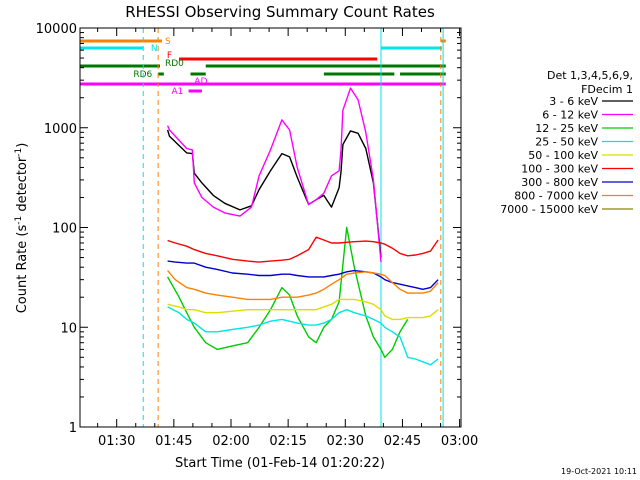 The height and width of the screenshot is (480, 640). What do you see at coordinates (22, 186) in the screenshot?
I see `y-axis-label-mid: detector` at bounding box center [22, 186].